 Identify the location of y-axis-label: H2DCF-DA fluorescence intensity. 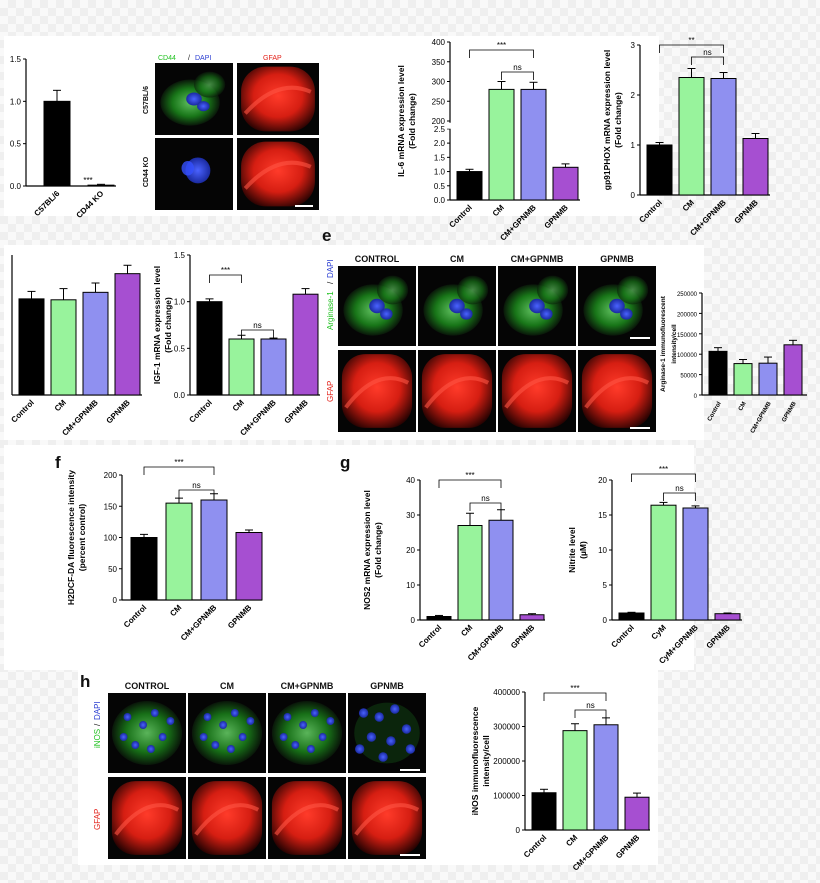
(71, 538).